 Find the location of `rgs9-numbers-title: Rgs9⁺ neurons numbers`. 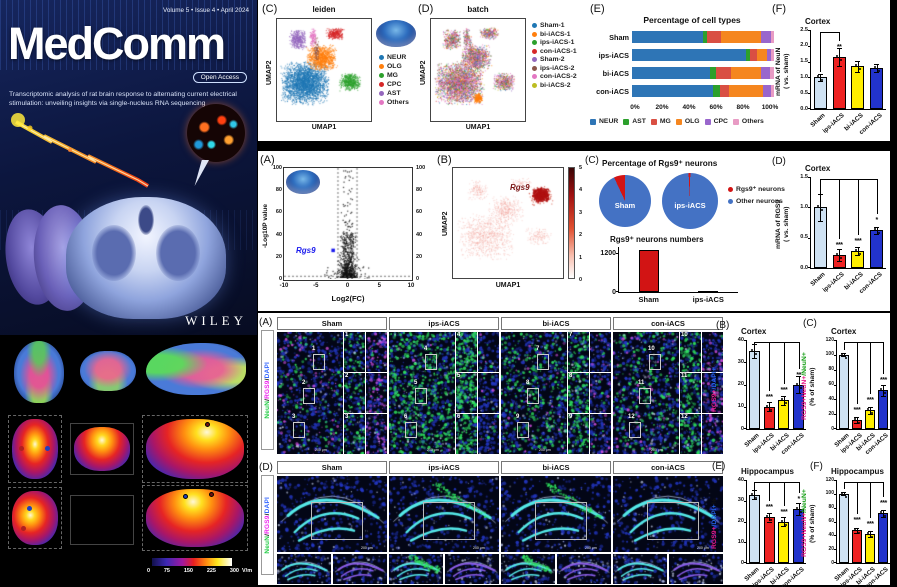

rgs9-numbers-title: Rgs9⁺ neurons numbers is located at coordinates (657, 239).